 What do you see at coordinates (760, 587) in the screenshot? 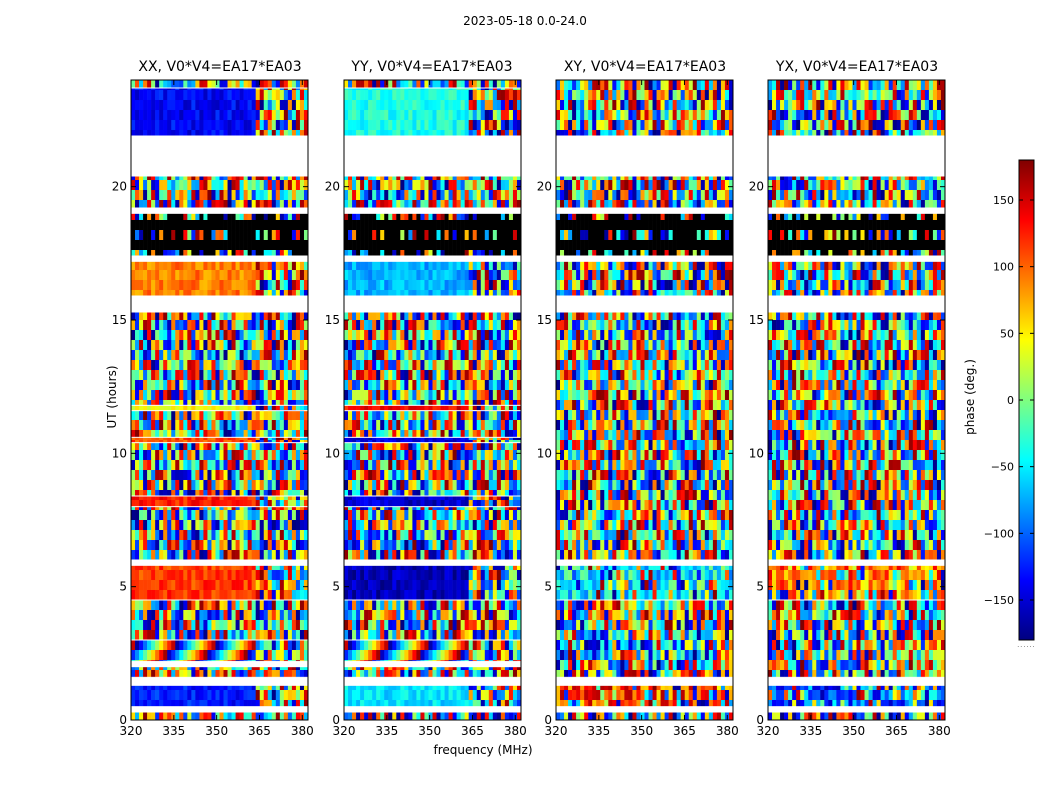
I see `y-tick-label: 5` at bounding box center [760, 587].